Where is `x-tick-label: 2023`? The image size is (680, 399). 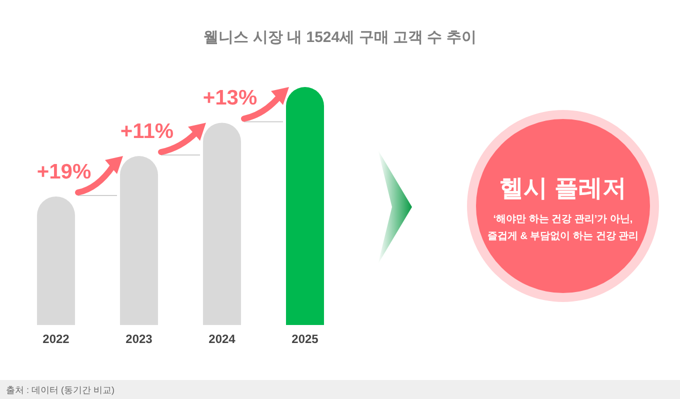
x-tick-label: 2023 is located at coordinates (139, 339).